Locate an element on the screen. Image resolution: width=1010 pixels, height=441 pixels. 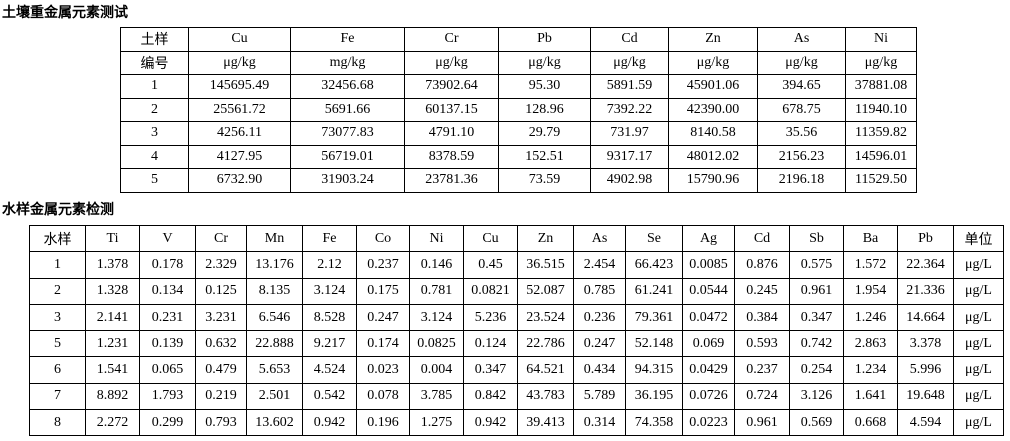
table-cell: 0.231 is located at coordinates (167, 317).